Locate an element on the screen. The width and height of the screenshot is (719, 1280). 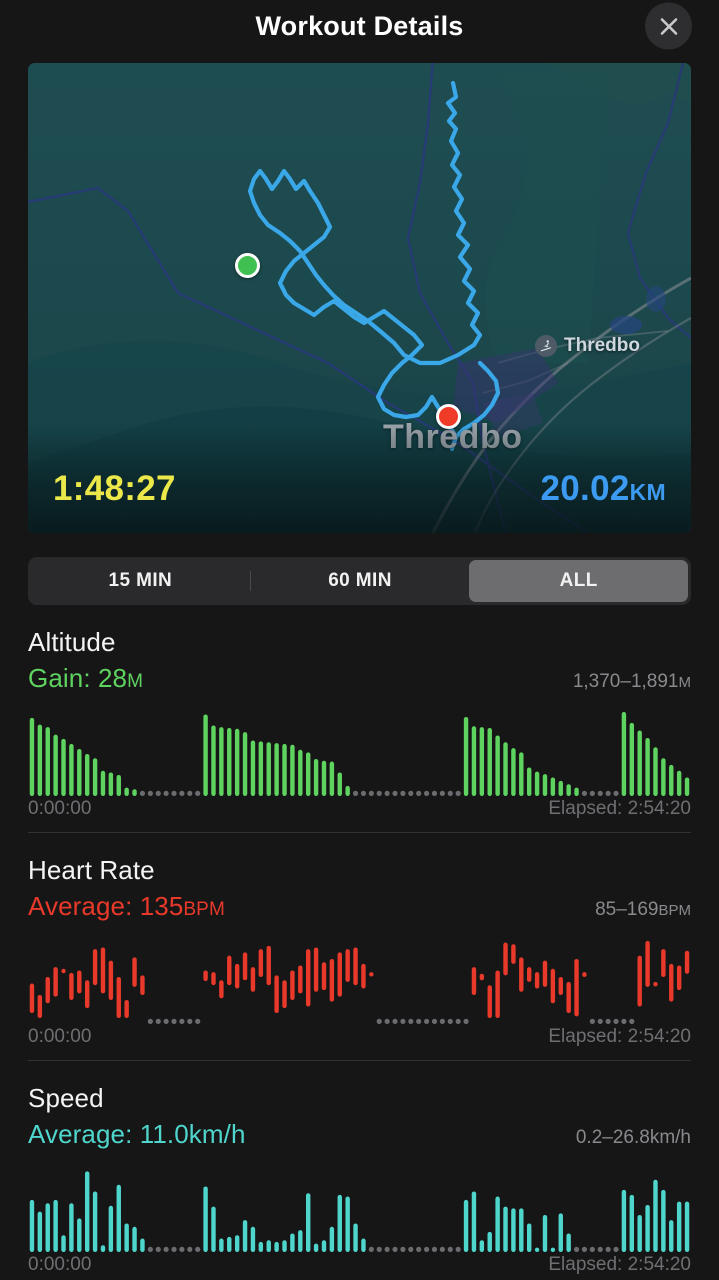
chart-heart-rate-canvas is located at coordinates (359, 982).